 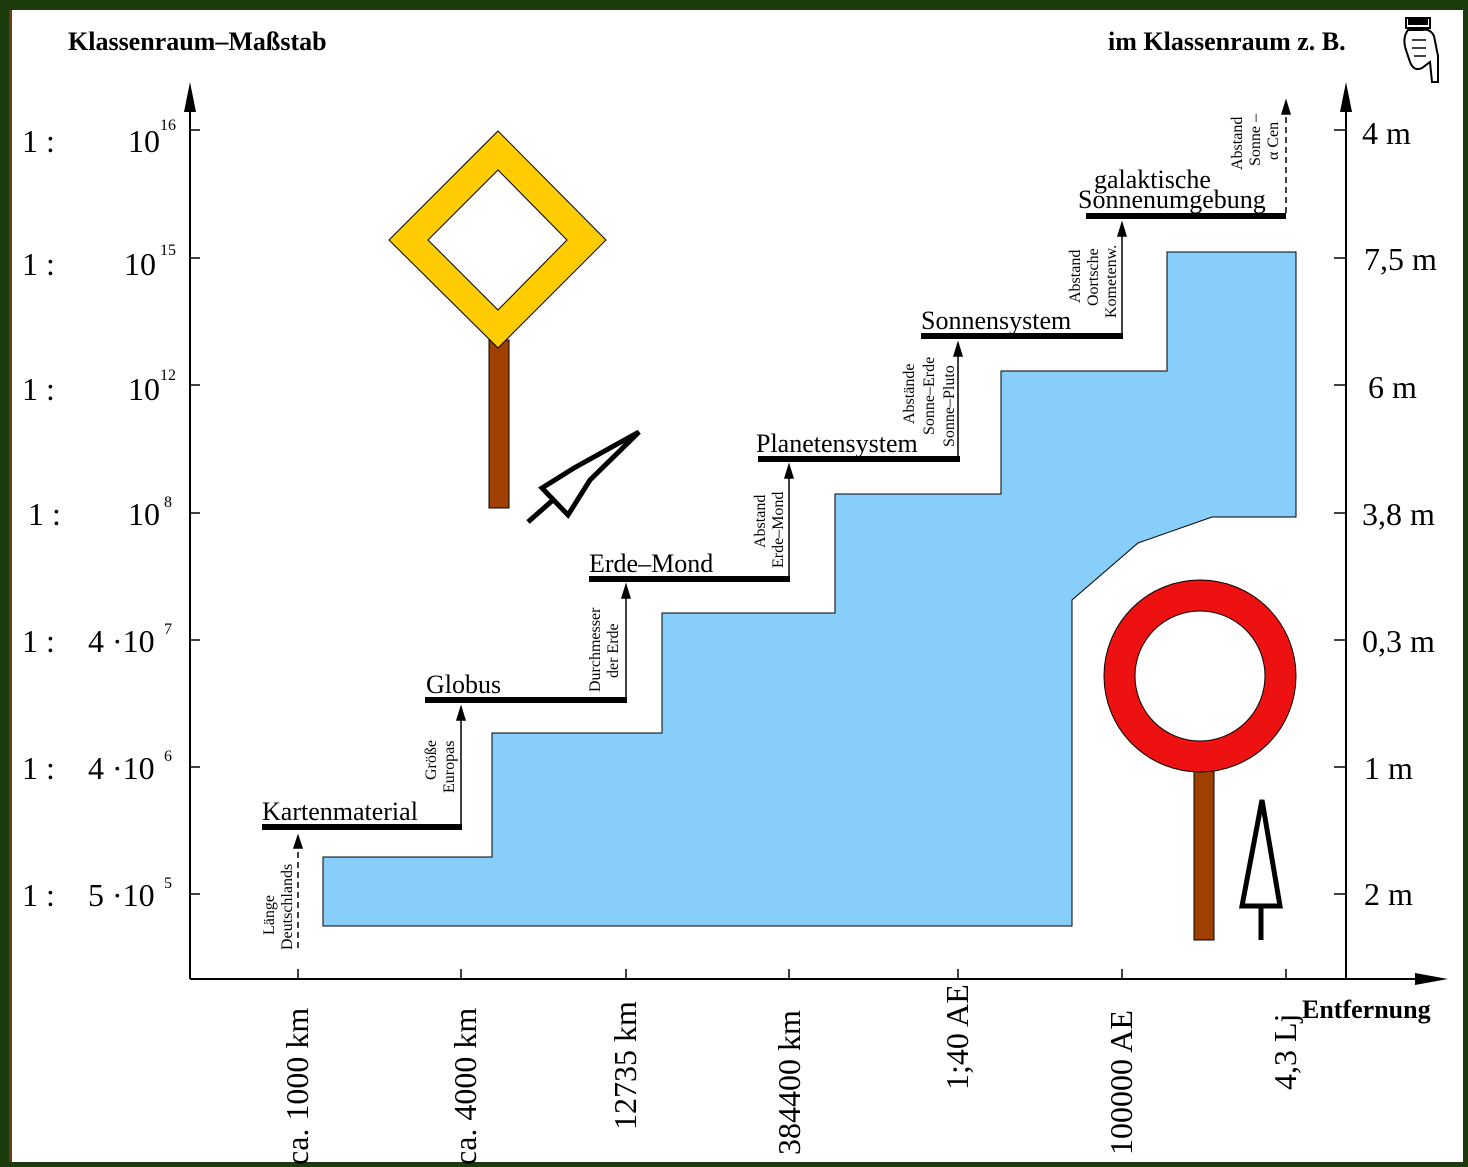 I want to click on left-scale-label: 1 : 5 ·10 5, so click(x=97, y=894).